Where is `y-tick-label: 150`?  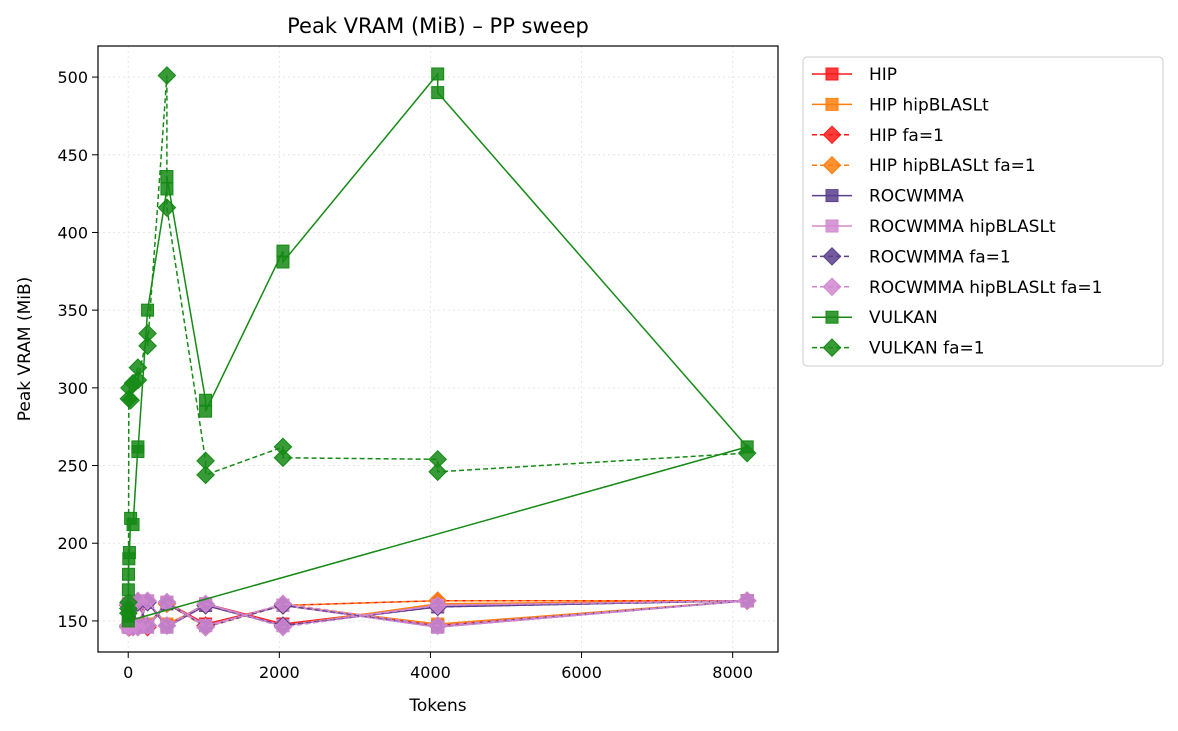
y-tick-label: 150 is located at coordinates (72, 621).